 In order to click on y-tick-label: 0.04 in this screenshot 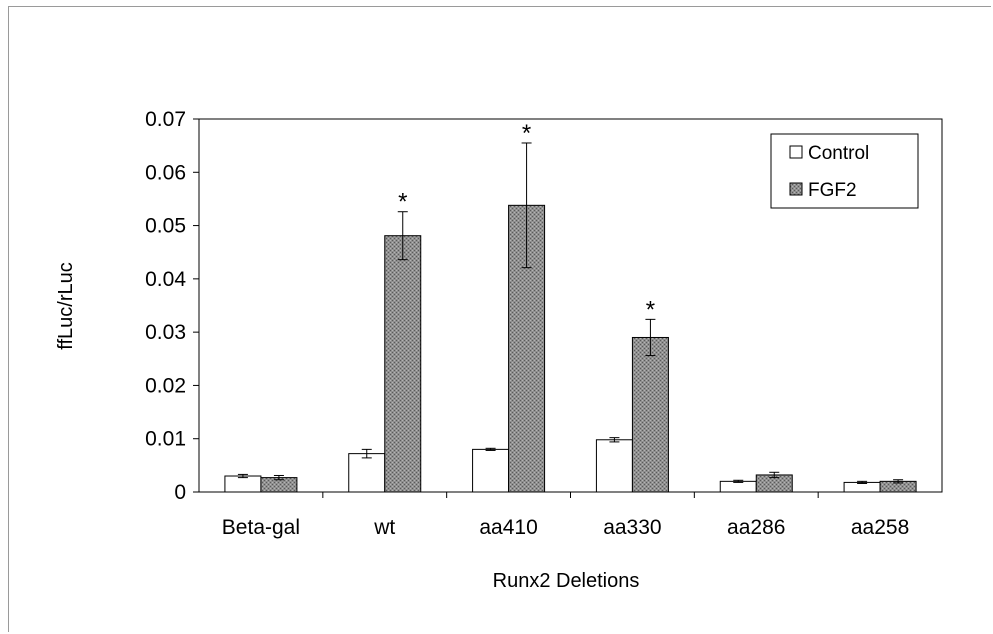, I will do `click(165, 279)`.